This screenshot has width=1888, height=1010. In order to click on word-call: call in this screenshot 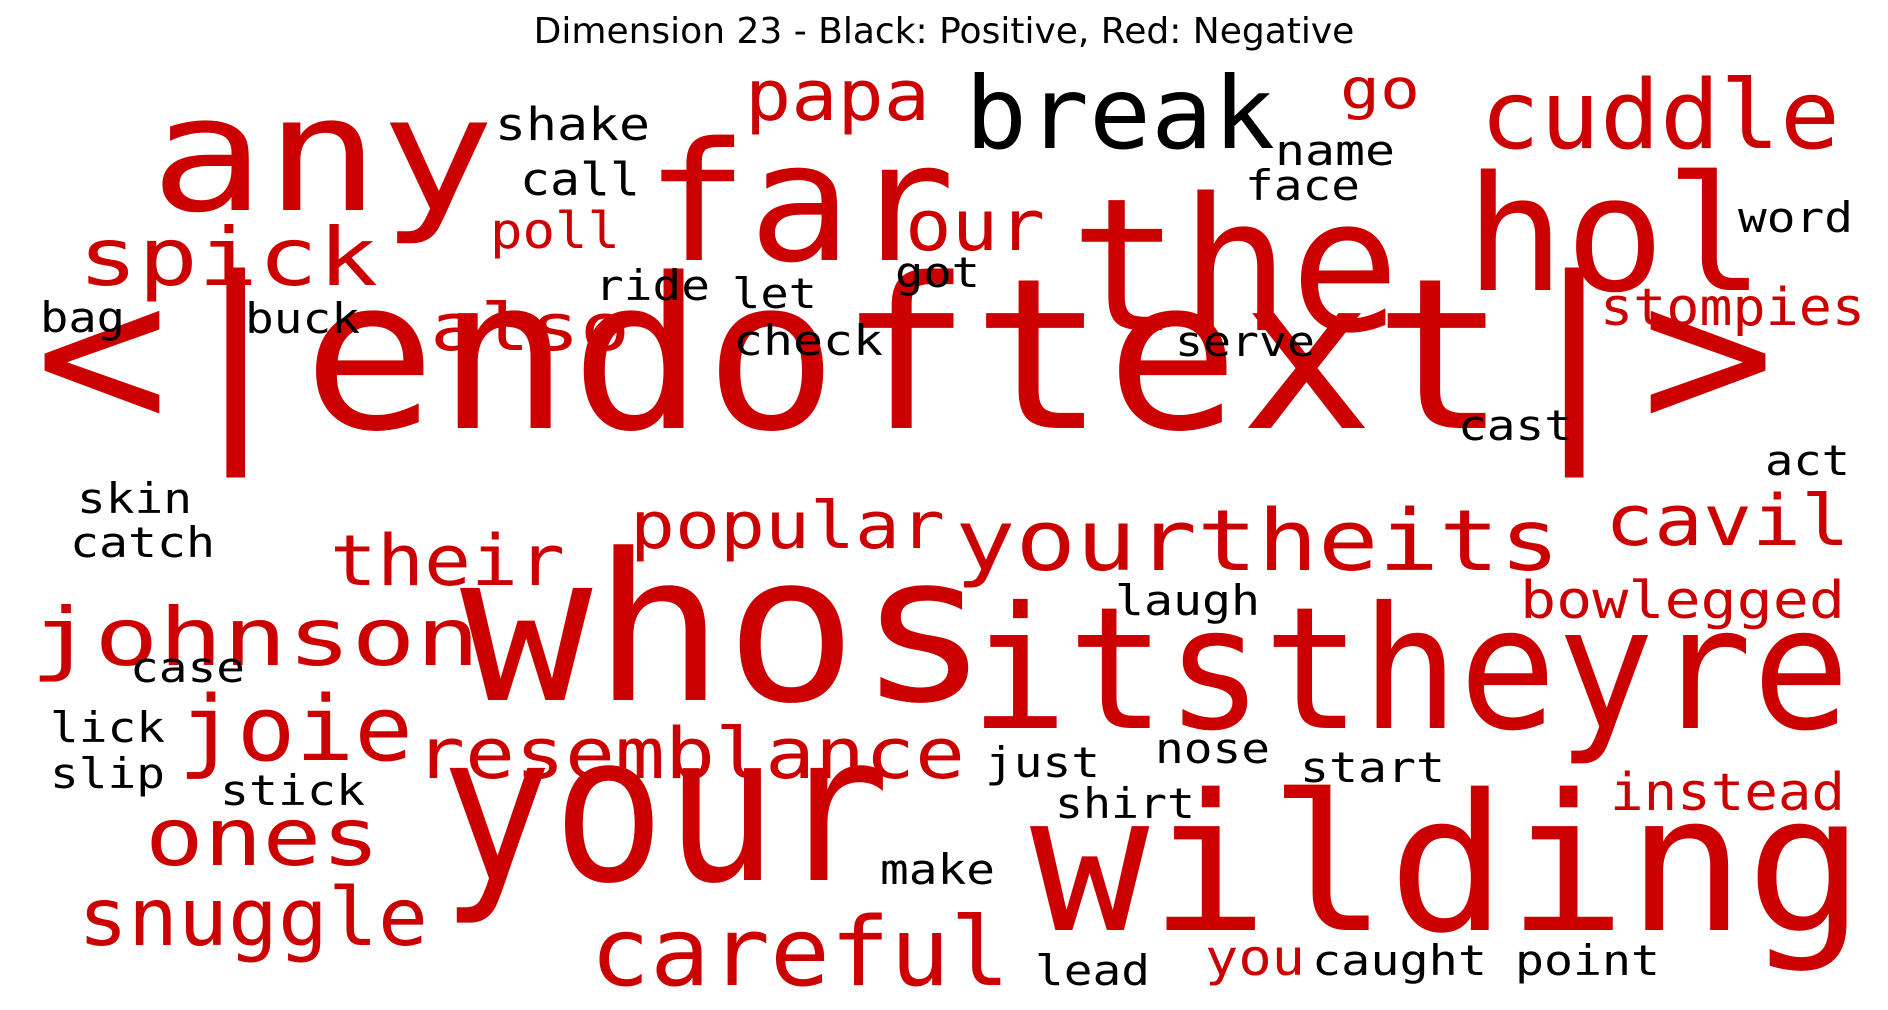, I will do `click(580, 179)`.